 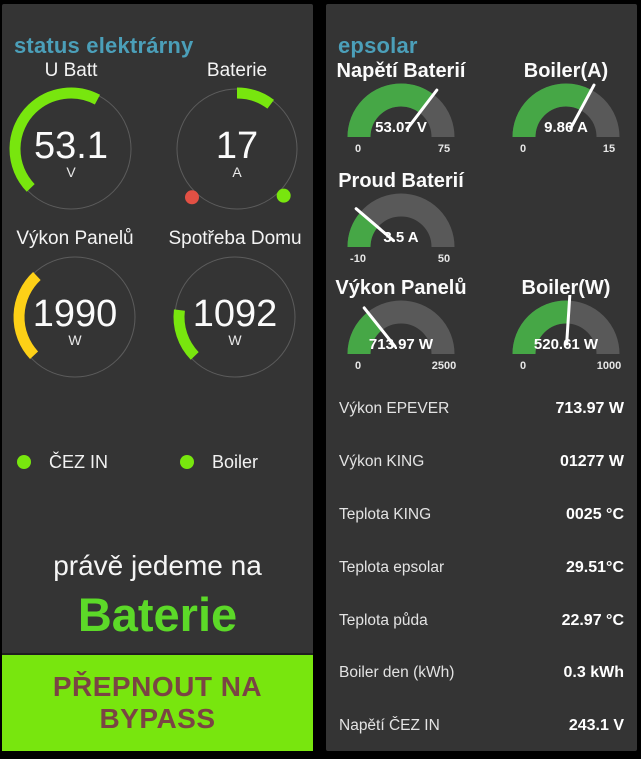 I want to click on epsolar-gauge-title: Napětí Baterií, so click(x=401, y=71).